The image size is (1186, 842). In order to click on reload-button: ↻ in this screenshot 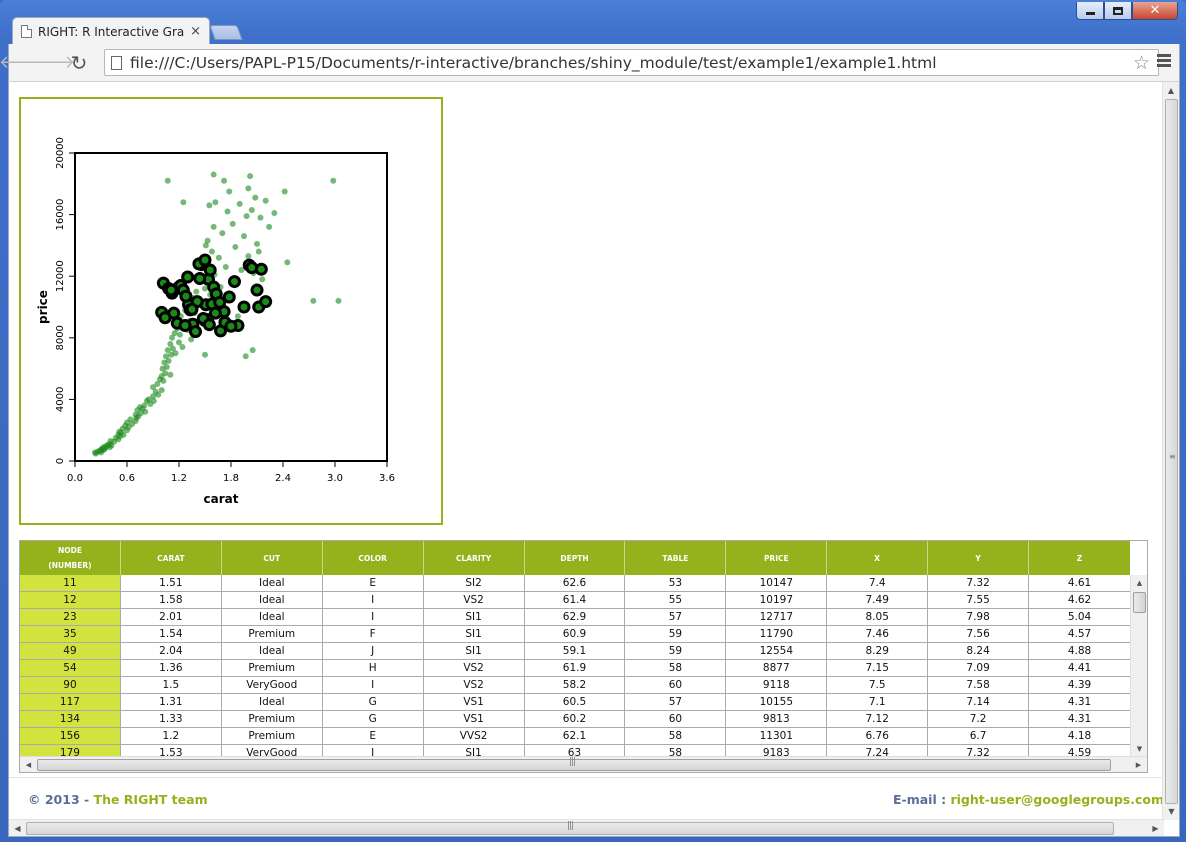, I will do `click(79, 63)`.